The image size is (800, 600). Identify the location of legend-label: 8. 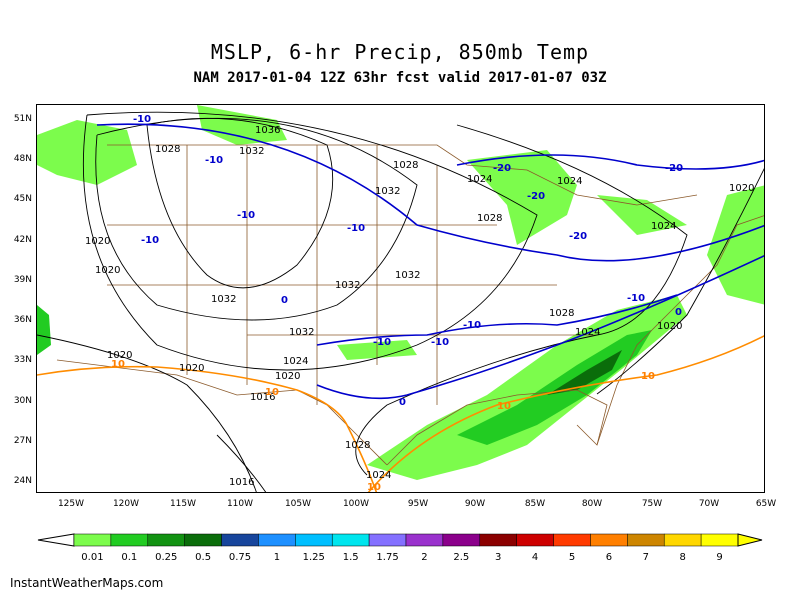
(682, 557).